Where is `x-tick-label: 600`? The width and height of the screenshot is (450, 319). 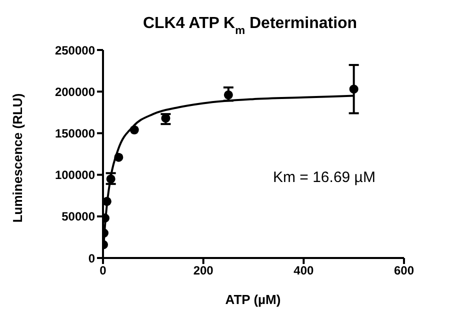
x-tick-label: 600 is located at coordinates (404, 271).